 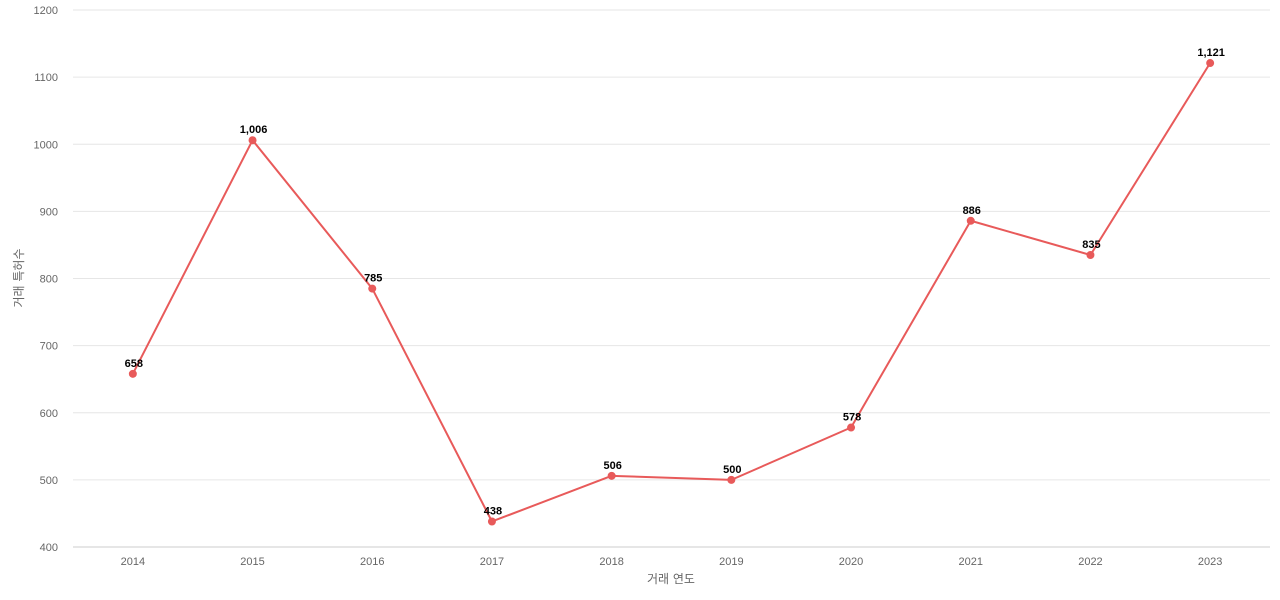 I want to click on data-label: 1,121, so click(x=1211, y=53).